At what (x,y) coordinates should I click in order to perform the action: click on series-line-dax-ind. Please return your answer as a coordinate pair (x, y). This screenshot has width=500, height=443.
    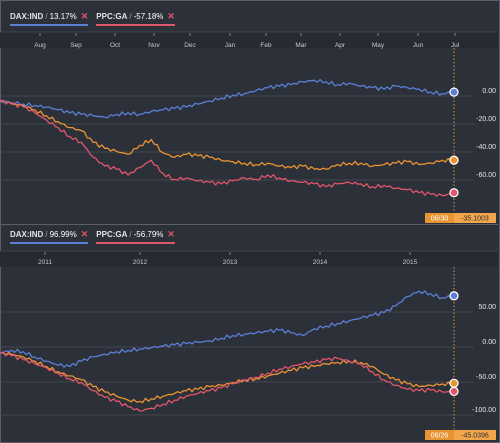
    Looking at the image, I should click on (227, 98).